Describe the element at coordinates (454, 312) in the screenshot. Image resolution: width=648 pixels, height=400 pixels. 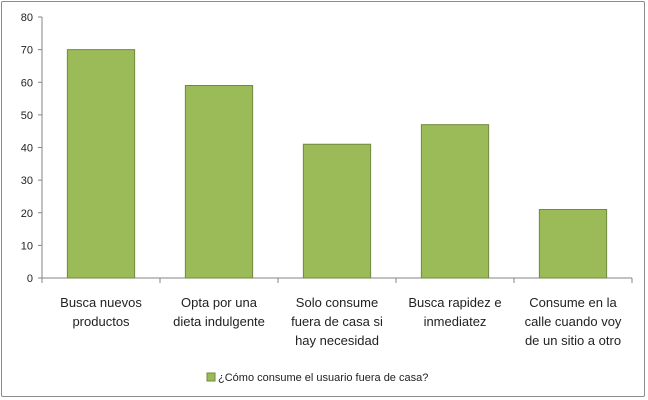
I see `x-category-label: Busca rapidez e inmediatez` at that location.